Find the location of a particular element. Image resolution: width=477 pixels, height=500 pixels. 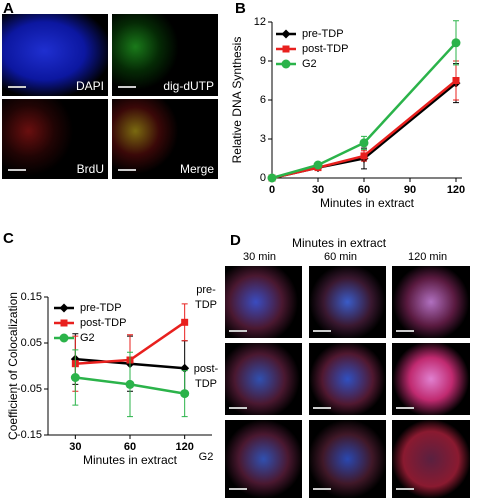

micrograph: BrdU is located at coordinates (55, 139).